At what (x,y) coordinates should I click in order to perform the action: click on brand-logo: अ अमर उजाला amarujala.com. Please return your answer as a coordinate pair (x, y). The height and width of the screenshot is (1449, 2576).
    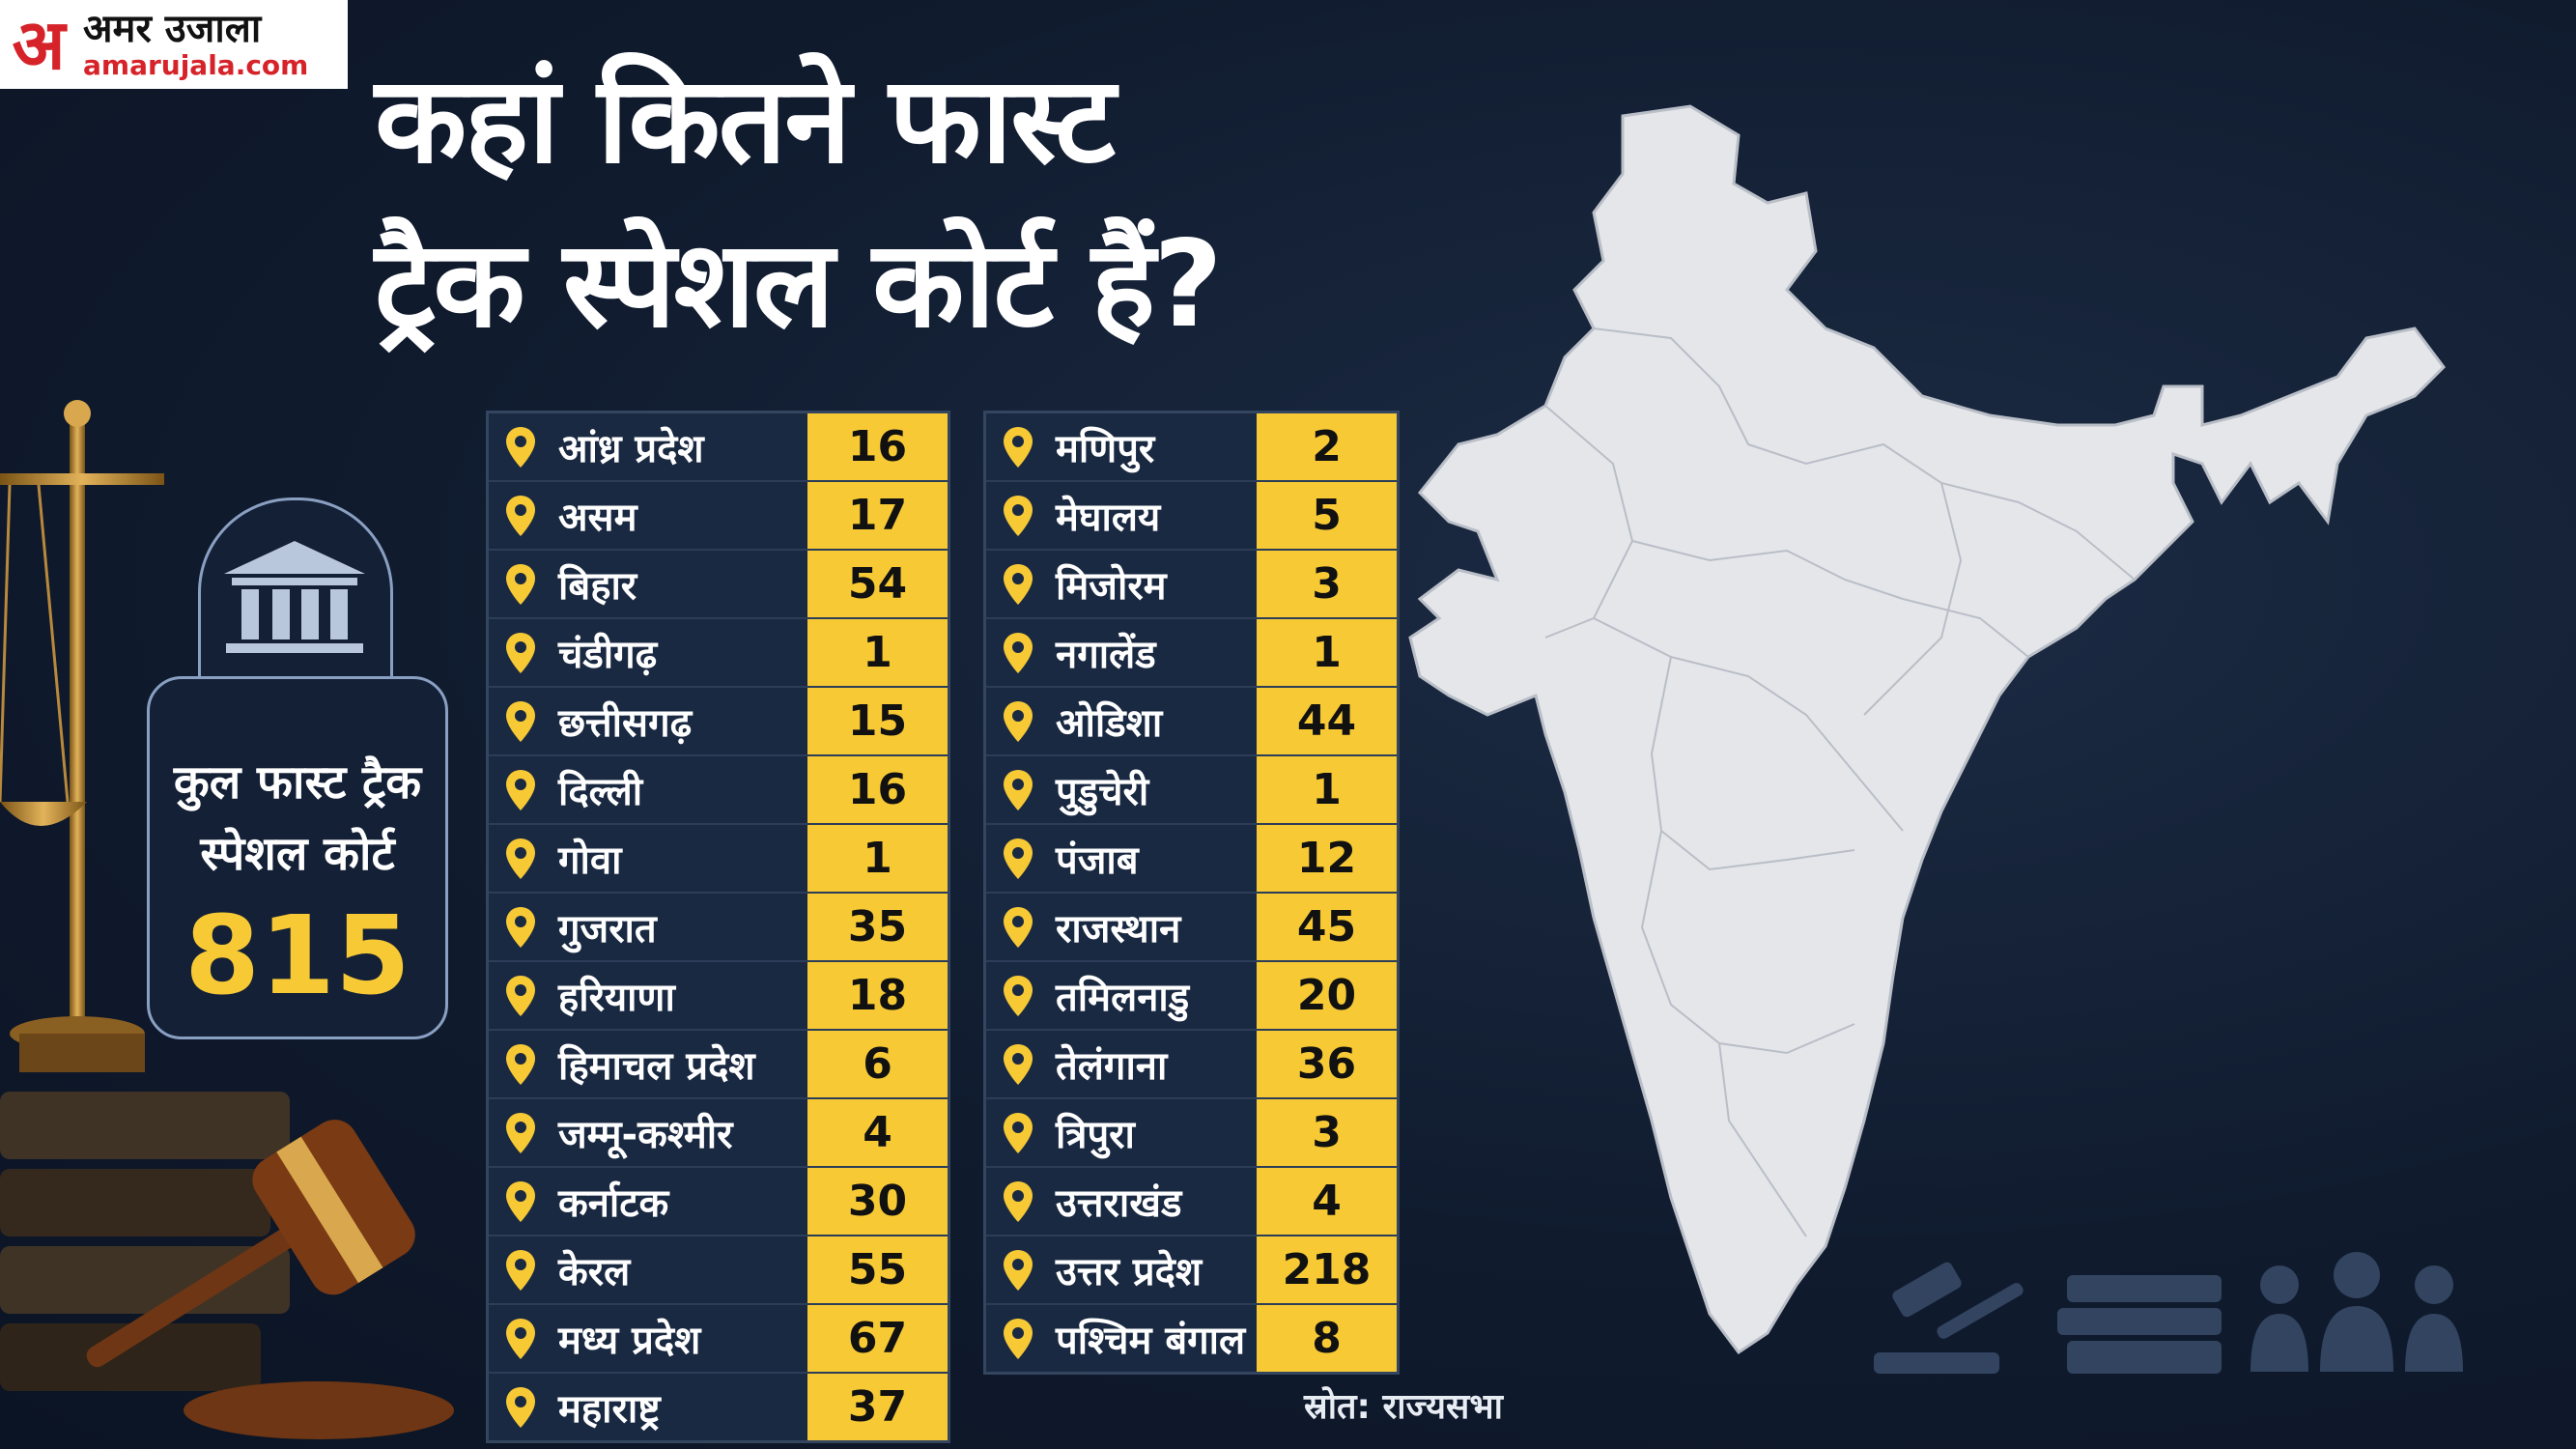
    Looking at the image, I should click on (174, 44).